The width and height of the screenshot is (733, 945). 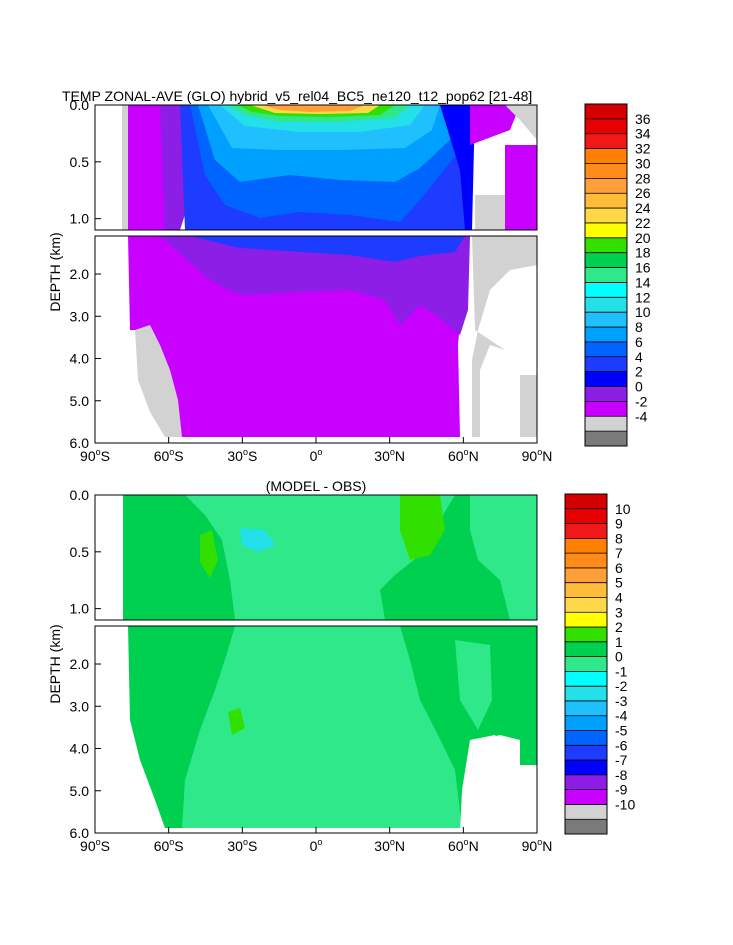 I want to click on land-arctic, so click(x=490, y=212).